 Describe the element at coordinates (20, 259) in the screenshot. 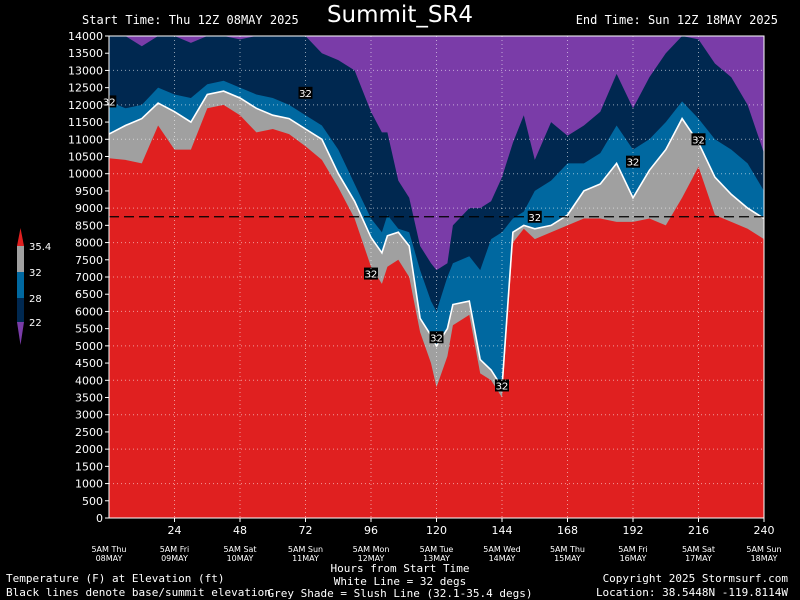

I see `legend-swatch-slush` at that location.